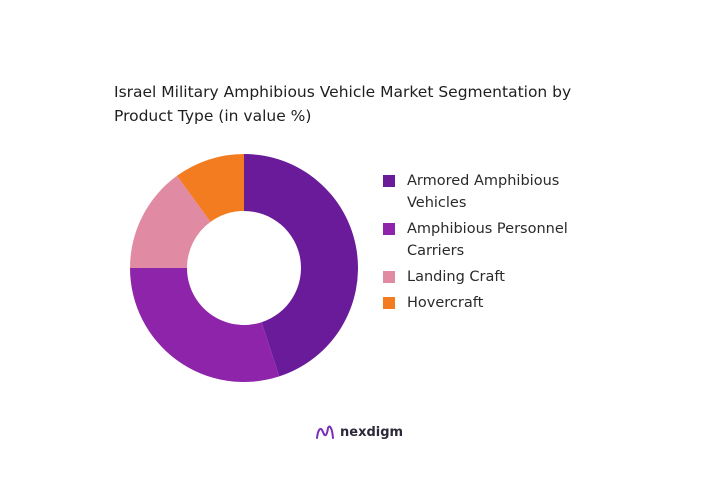 This screenshot has width=703, height=484. I want to click on legend-label: Amphibious Personnel Carriers, so click(487, 240).